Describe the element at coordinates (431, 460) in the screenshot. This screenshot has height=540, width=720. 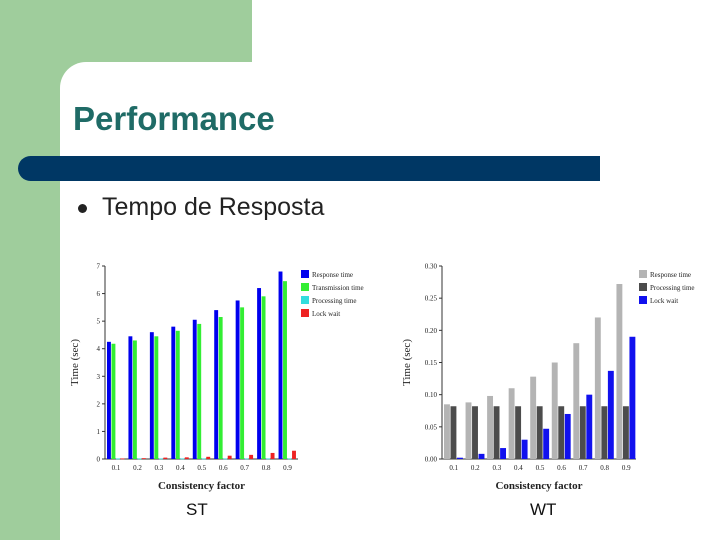
I see `wt-y-tick-label-0: 0.00` at that location.